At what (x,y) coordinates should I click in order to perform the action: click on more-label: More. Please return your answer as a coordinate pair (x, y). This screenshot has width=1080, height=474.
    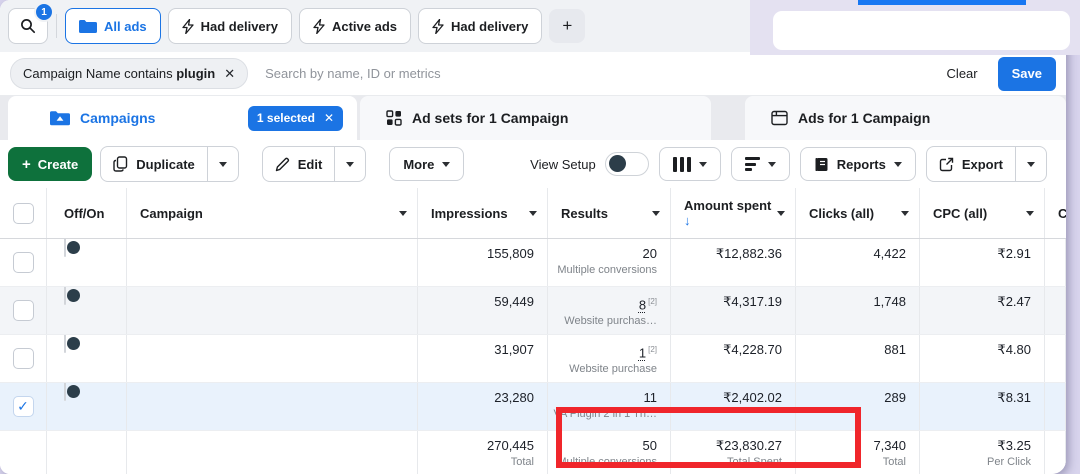
    Looking at the image, I should click on (419, 164).